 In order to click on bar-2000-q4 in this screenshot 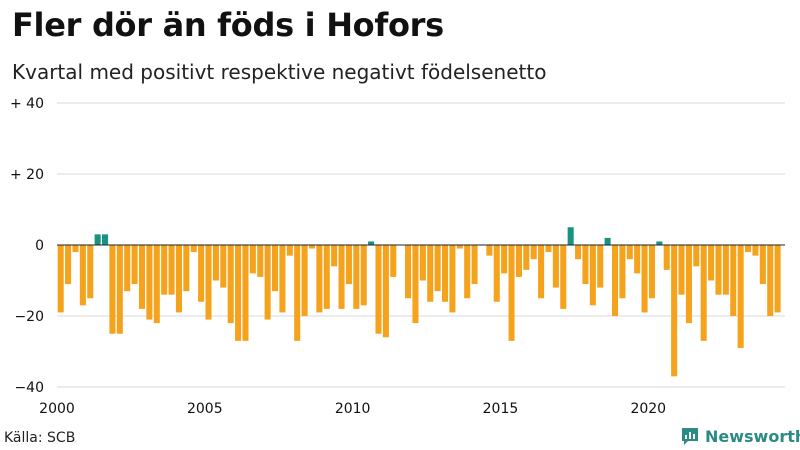, I will do `click(82, 275)`.